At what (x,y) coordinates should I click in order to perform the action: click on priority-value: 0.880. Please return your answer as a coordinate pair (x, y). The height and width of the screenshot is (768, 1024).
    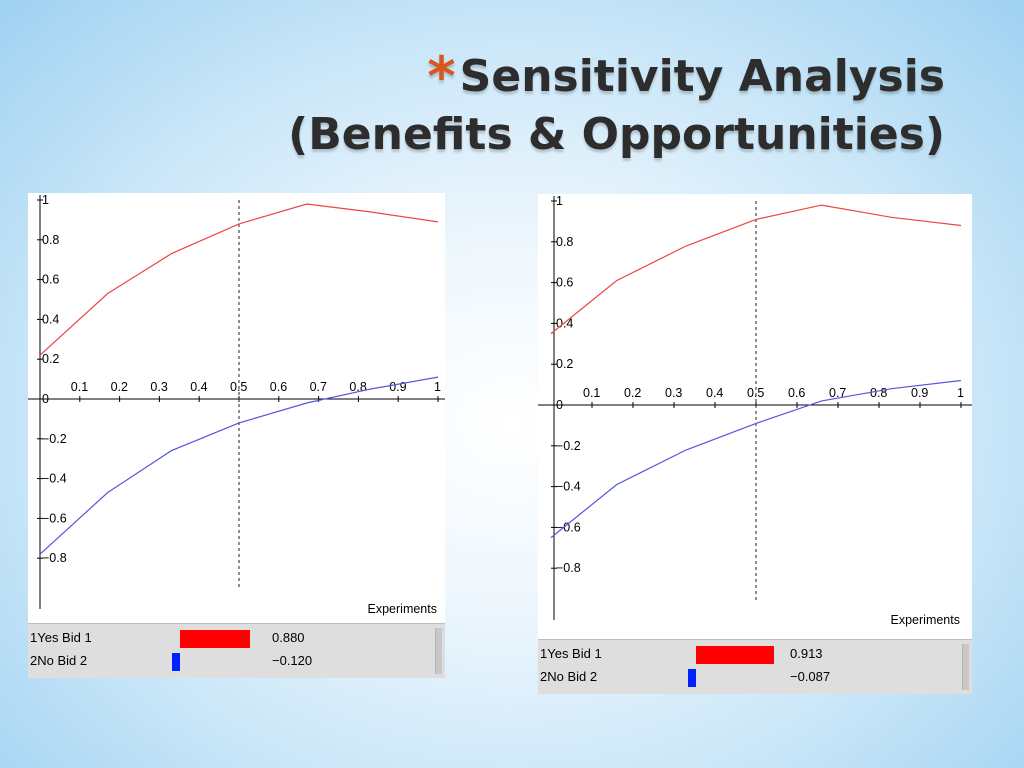
    Looking at the image, I should click on (288, 637).